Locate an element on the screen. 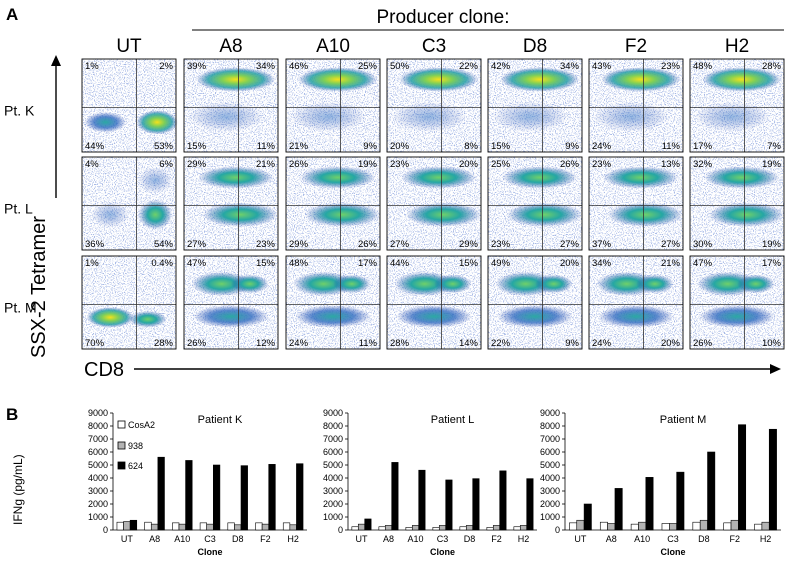 This screenshot has height=568, width=787. y-tick-label: 6000 is located at coordinates (98, 452).